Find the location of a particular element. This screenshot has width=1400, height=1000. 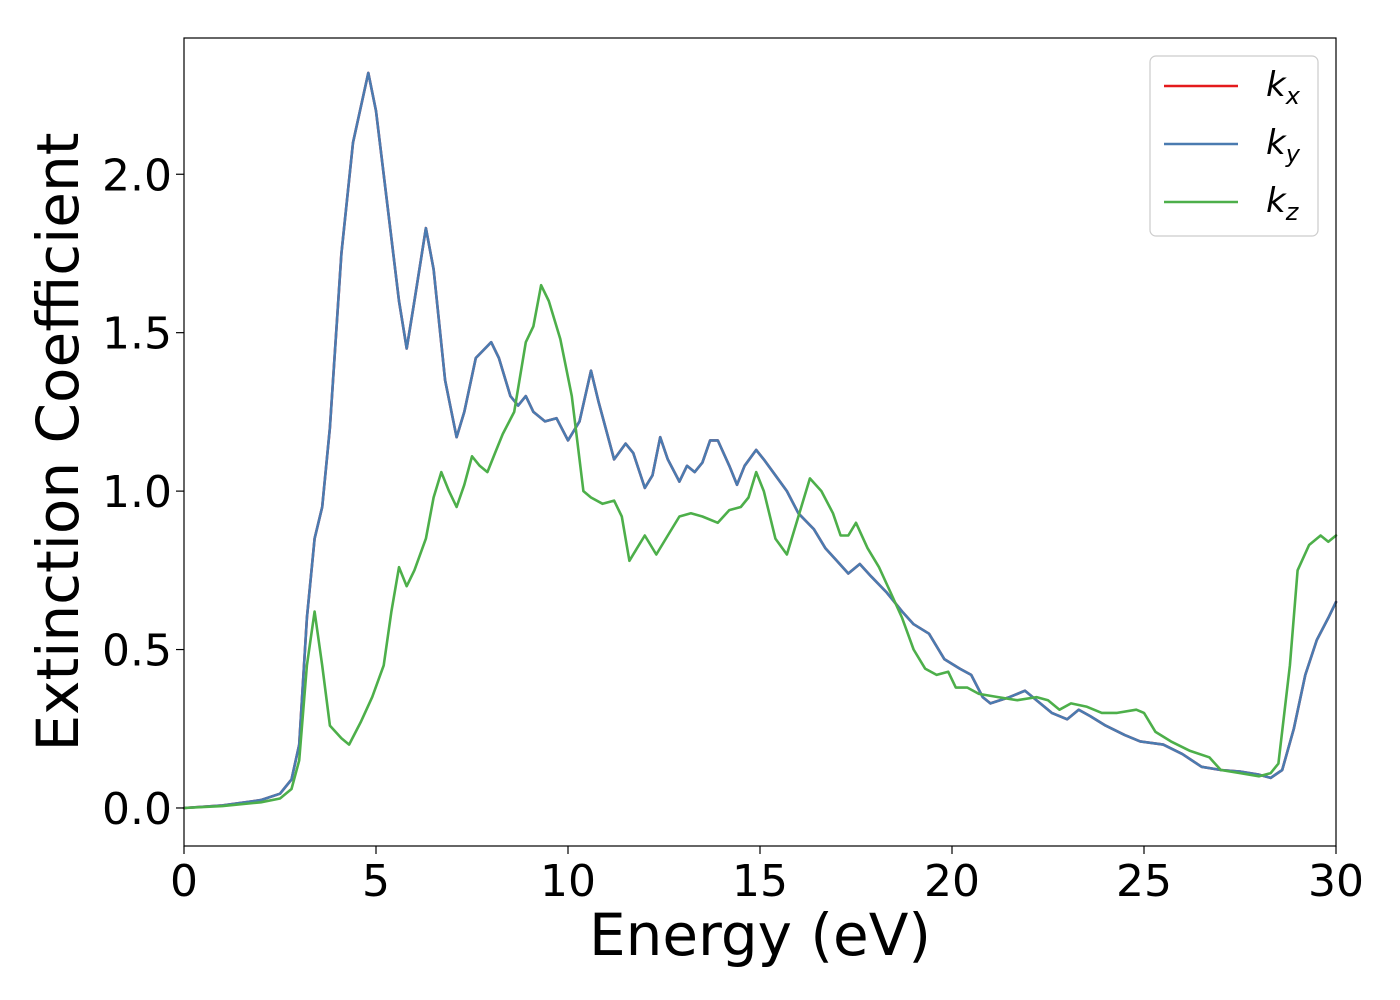

y-tick-label: 2.0 is located at coordinates (137, 175).